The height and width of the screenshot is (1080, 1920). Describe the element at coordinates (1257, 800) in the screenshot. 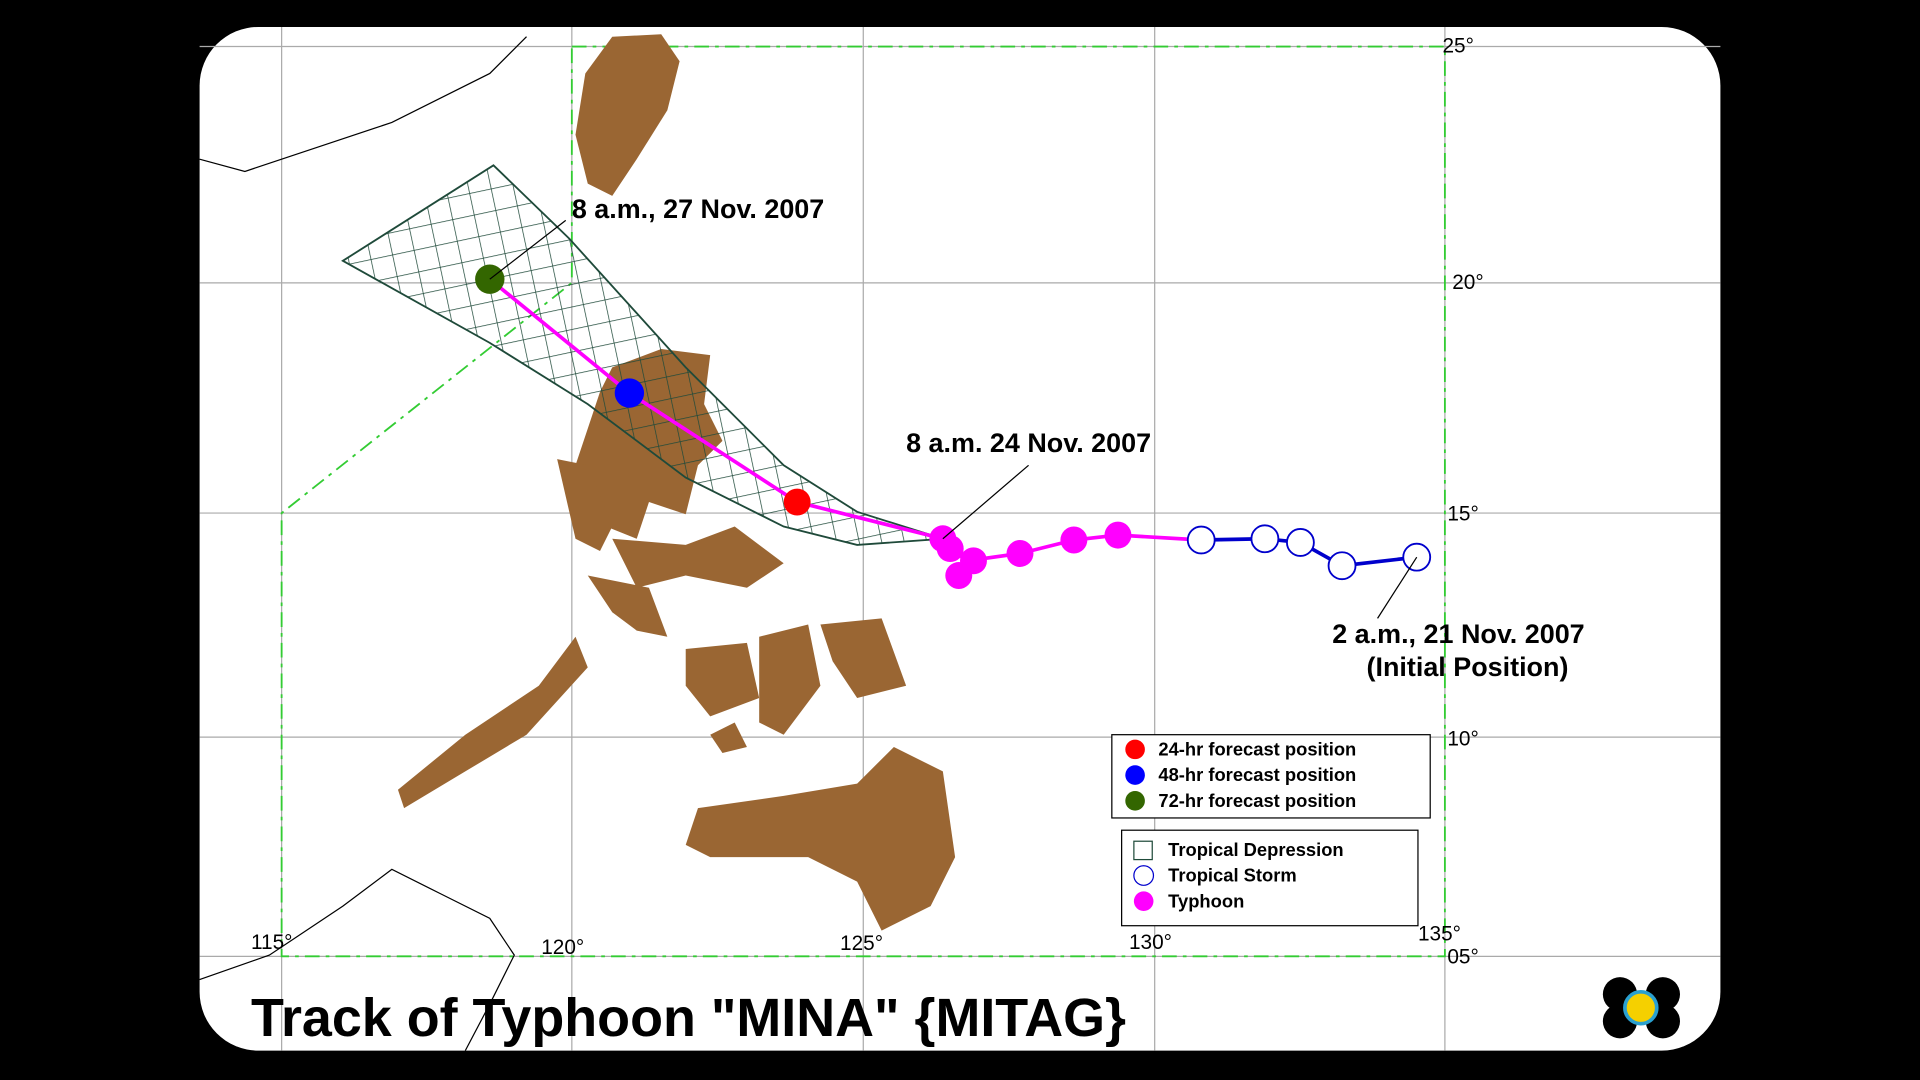

I see `legend-label: 72-hr forecast position` at that location.